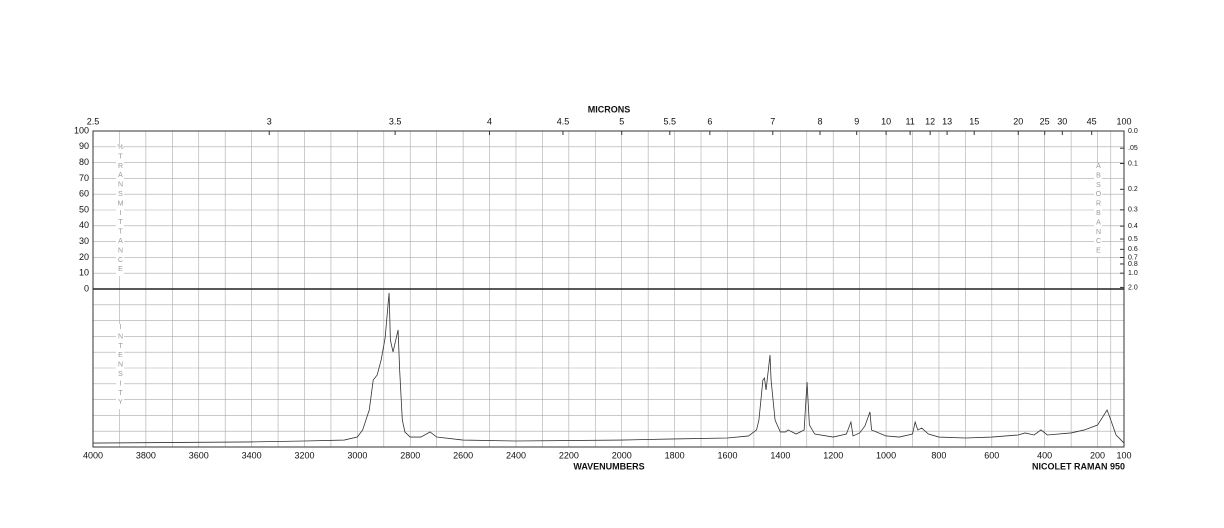 The image size is (1224, 528). I want to click on y2-tick-label: 0.8, so click(1133, 264).